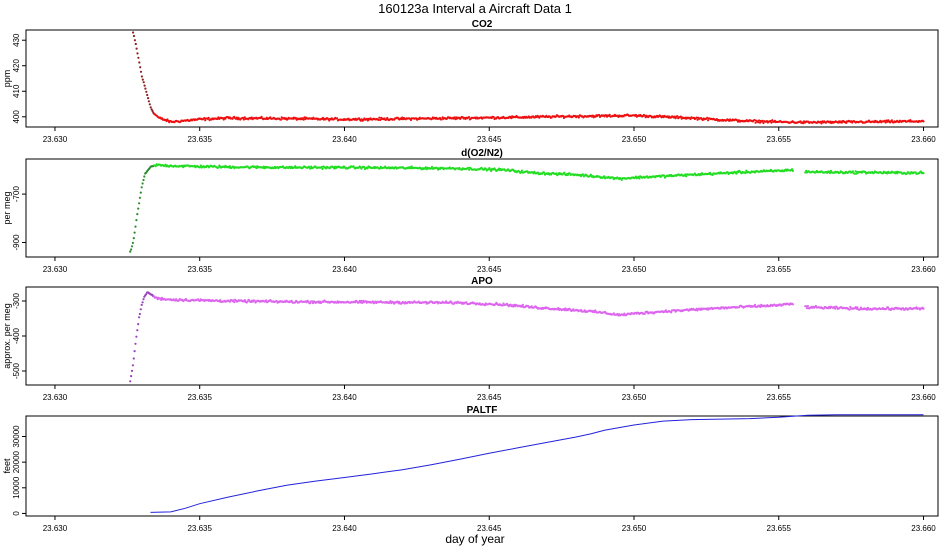  What do you see at coordinates (482, 153) in the screenshot?
I see `panel-title: d(O2/N2)` at bounding box center [482, 153].